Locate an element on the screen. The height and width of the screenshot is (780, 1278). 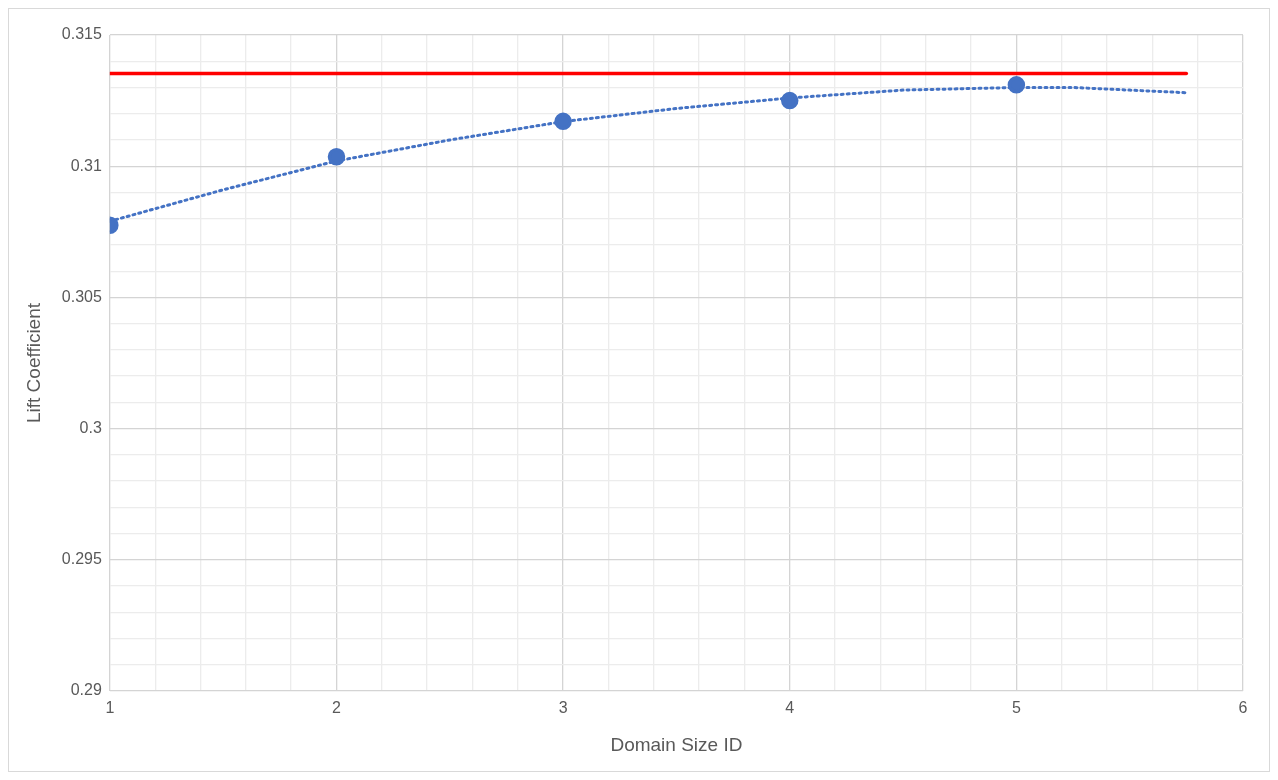
y-tick-label: 0.315 is located at coordinates (81, 34).